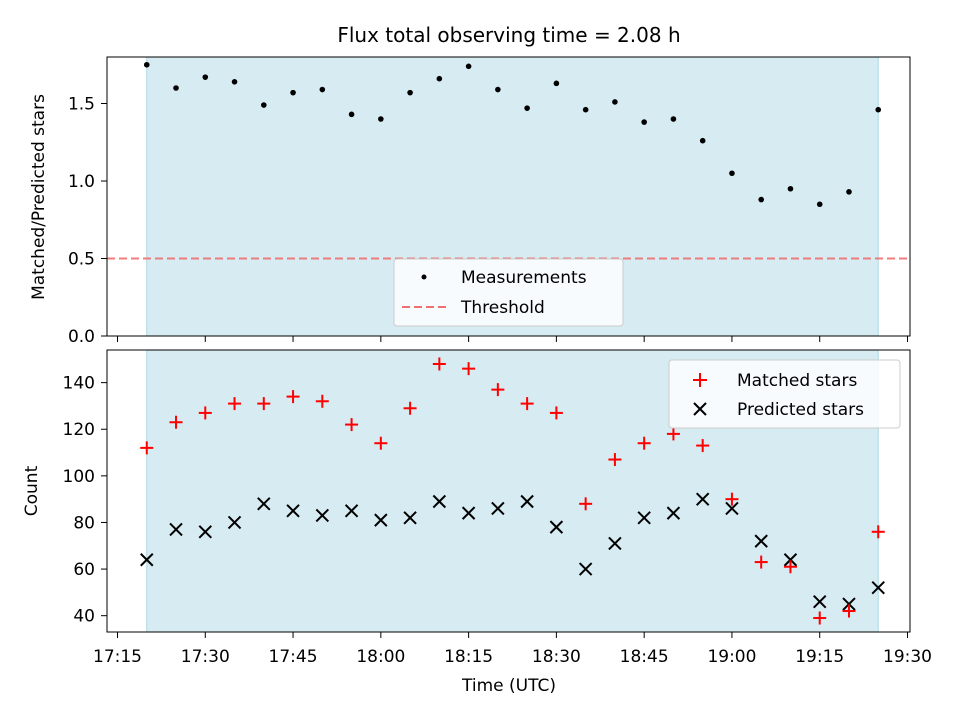 This screenshot has width=960, height=724. I want to click on top-y-ticks: 0.0 0.5 1.0 1.5, so click(87, 221).